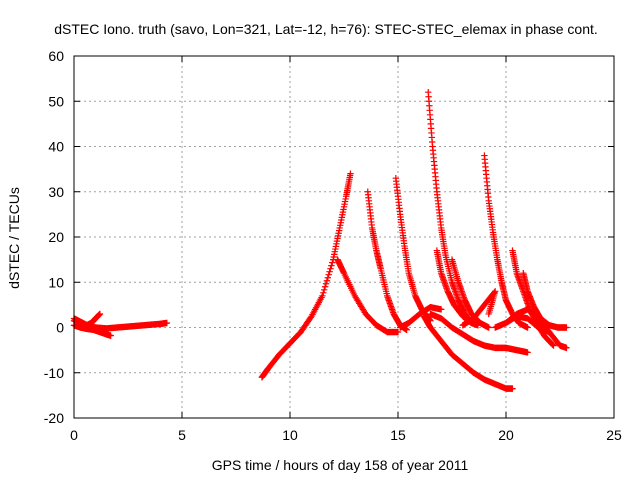 This screenshot has width=640, height=480. Describe the element at coordinates (182, 435) in the screenshot. I see `x-tick-label: 5` at that location.